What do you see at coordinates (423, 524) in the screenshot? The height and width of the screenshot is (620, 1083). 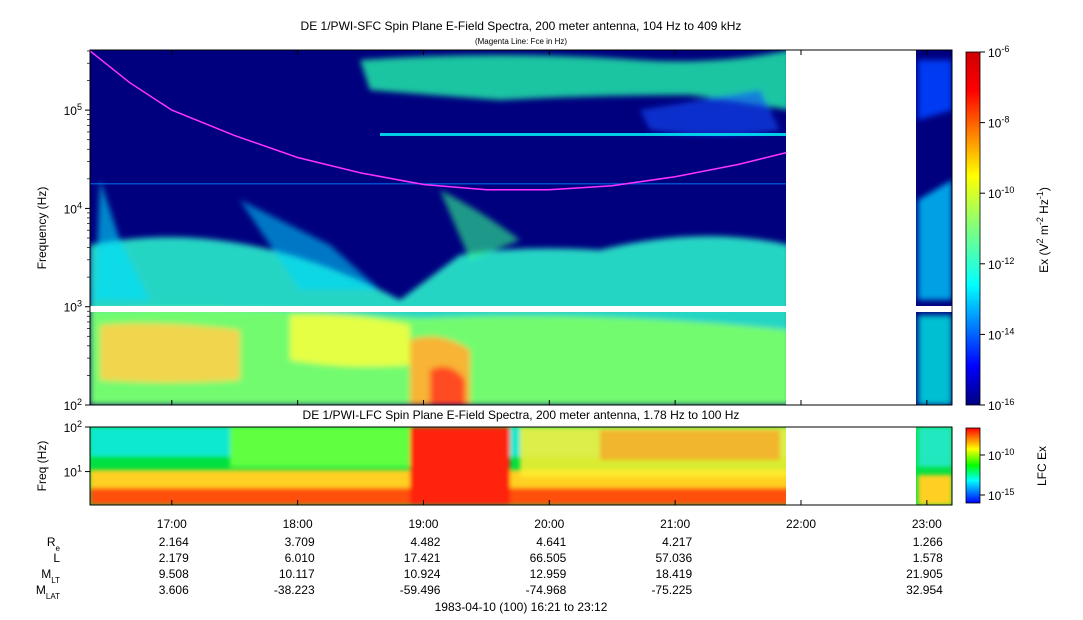 I see `time-tick-label: 19:00` at bounding box center [423, 524].